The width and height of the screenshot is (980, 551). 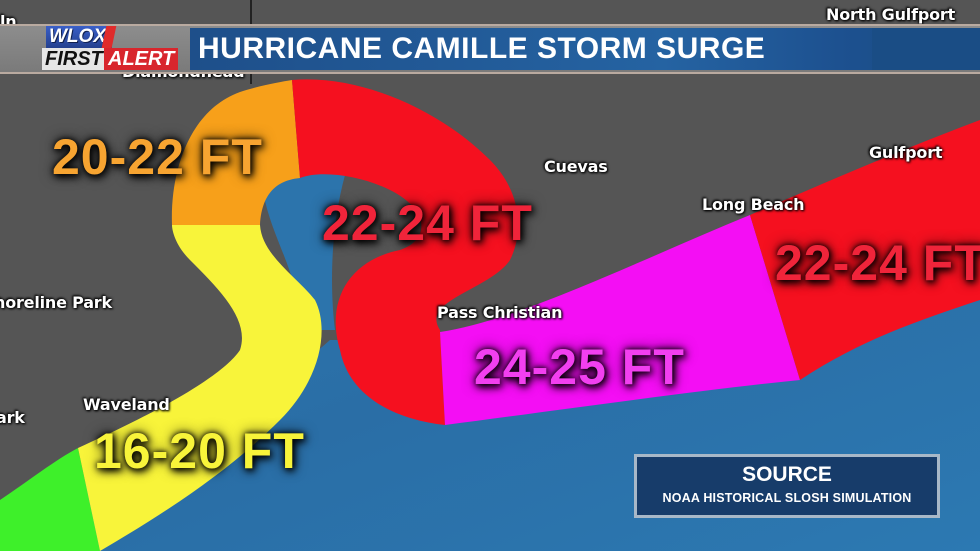 I want to click on surge-label-24-25: 24-25 FT, so click(x=579, y=367).